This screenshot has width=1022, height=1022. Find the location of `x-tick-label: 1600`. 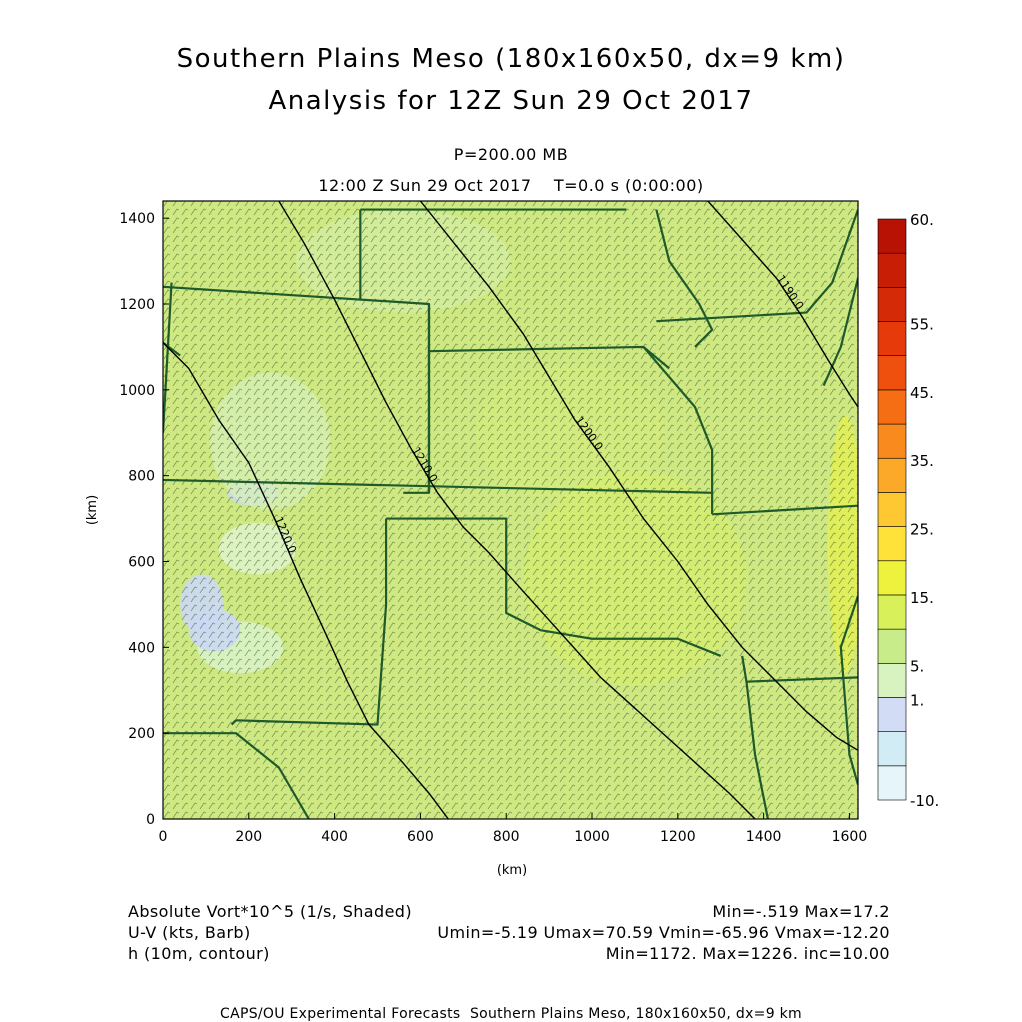

x-tick-label: 1600 is located at coordinates (850, 837).